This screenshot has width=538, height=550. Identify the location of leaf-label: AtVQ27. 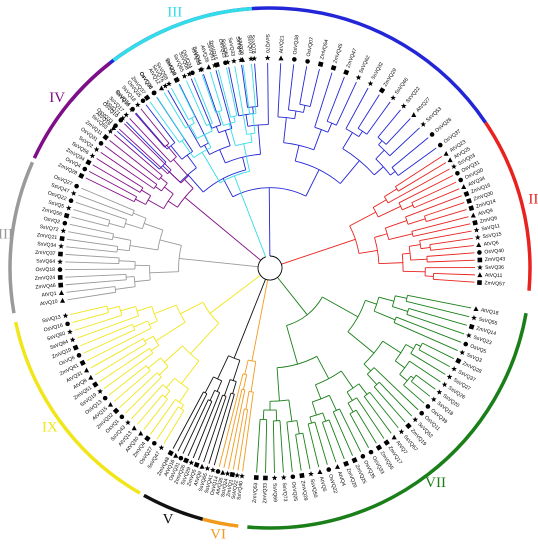
(423, 104).